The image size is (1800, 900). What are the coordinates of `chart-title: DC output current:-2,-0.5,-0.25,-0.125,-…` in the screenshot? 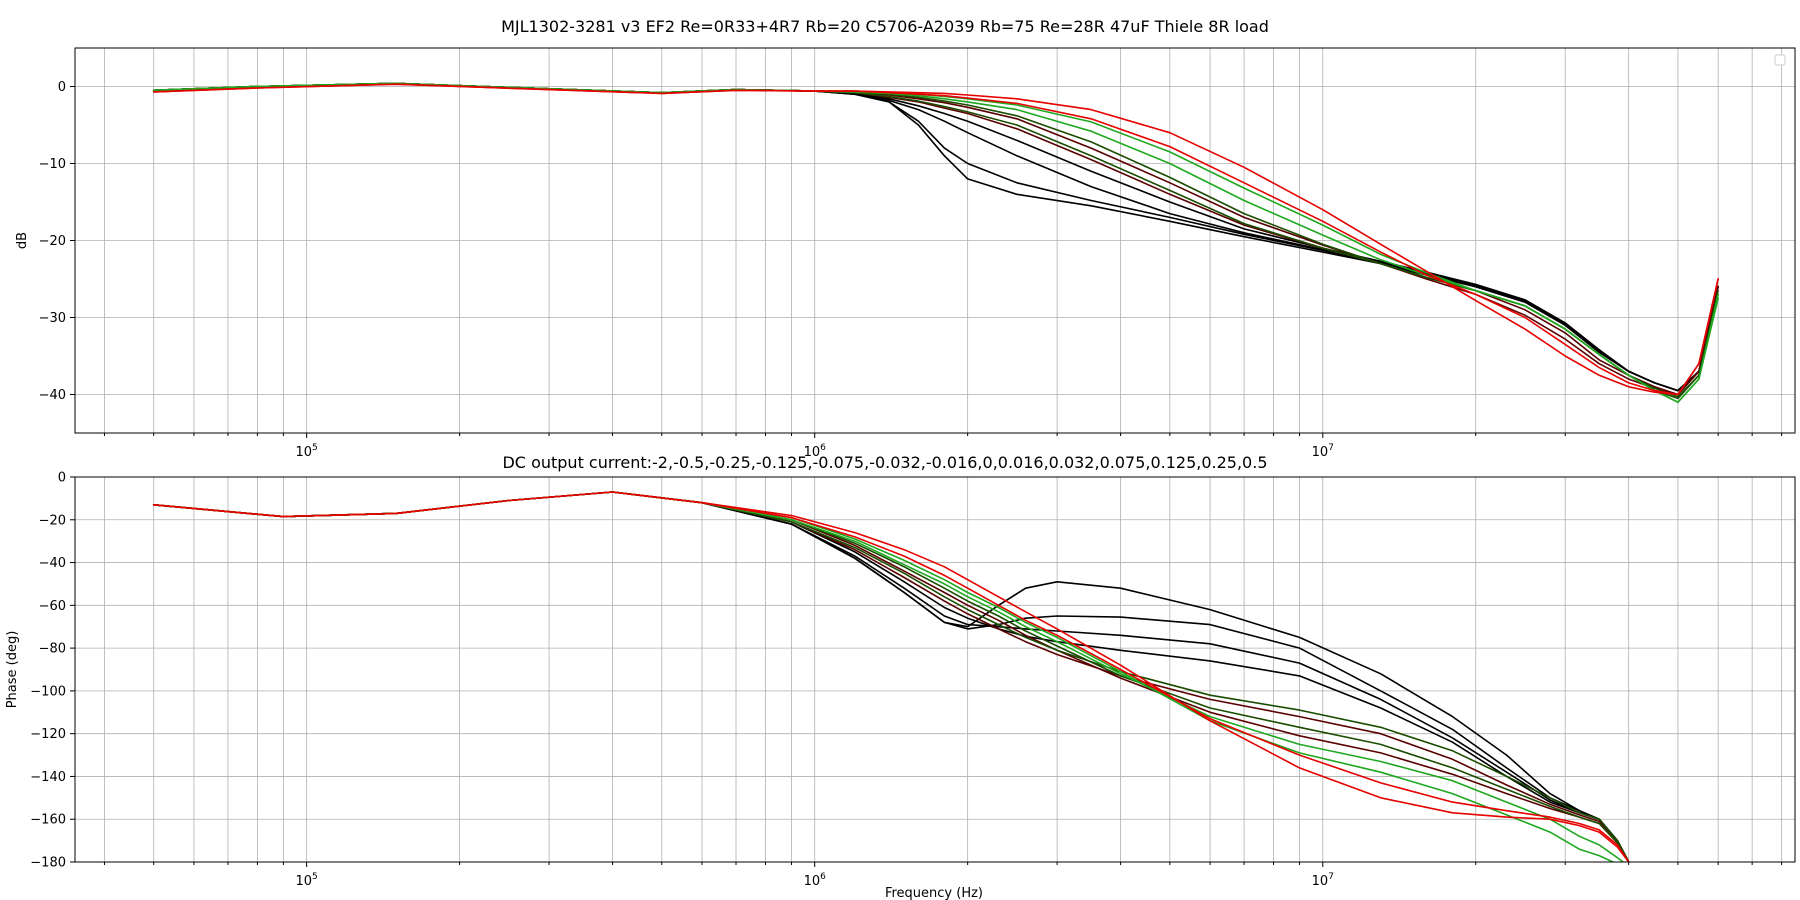 It's located at (884, 462).